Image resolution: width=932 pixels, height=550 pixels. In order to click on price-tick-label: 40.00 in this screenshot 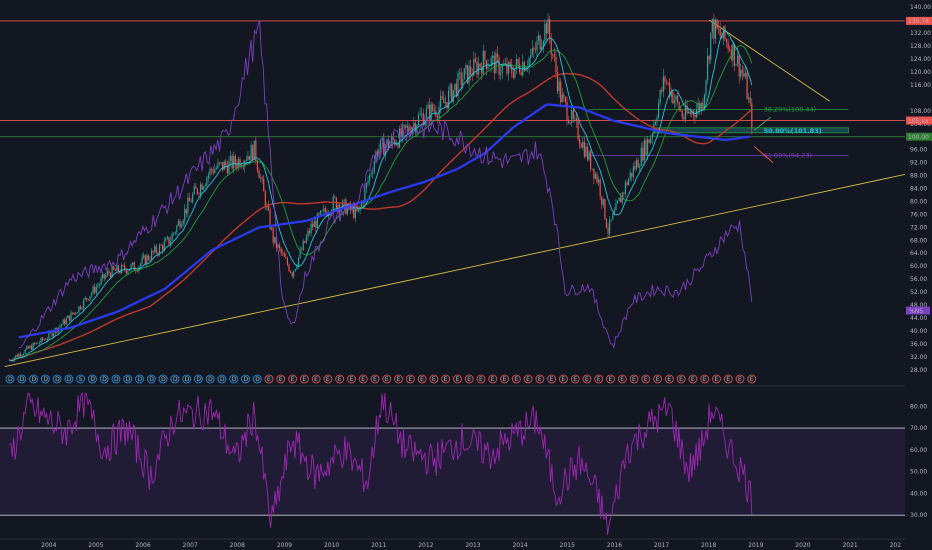, I will do `click(918, 331)`.